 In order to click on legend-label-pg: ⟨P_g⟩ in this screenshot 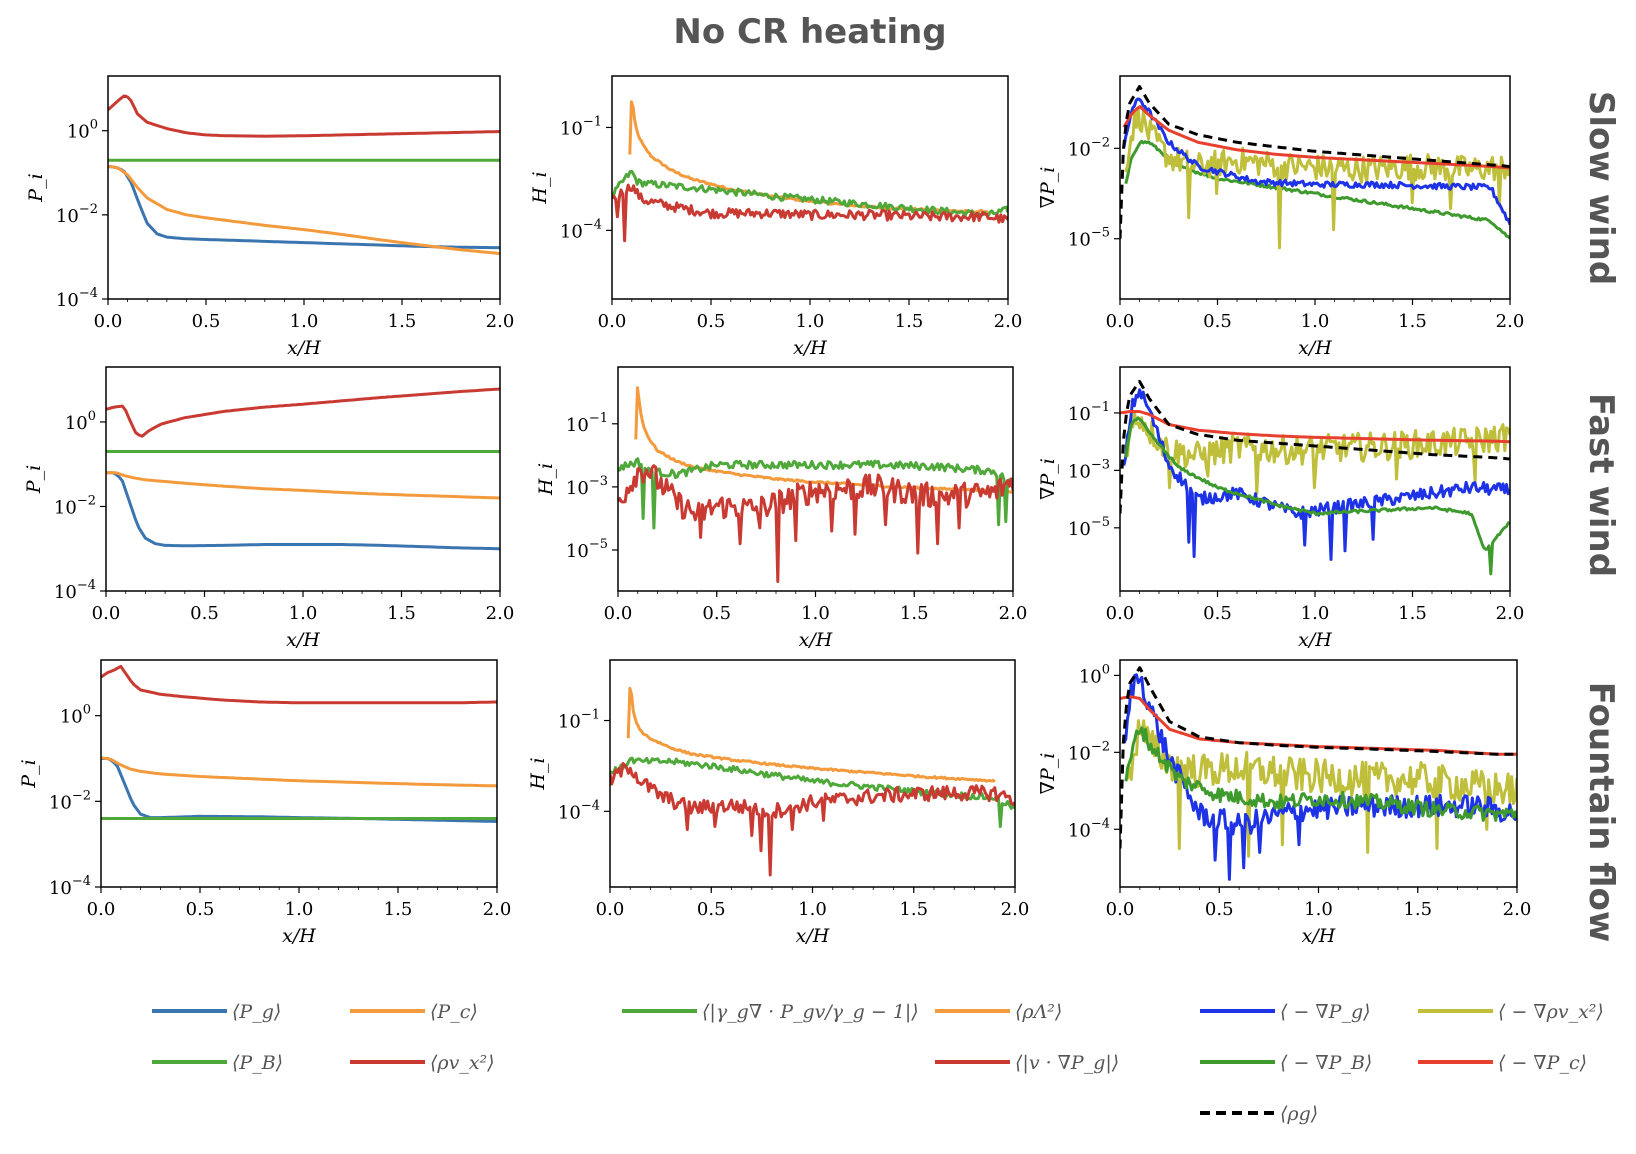, I will do `click(256, 1012)`.